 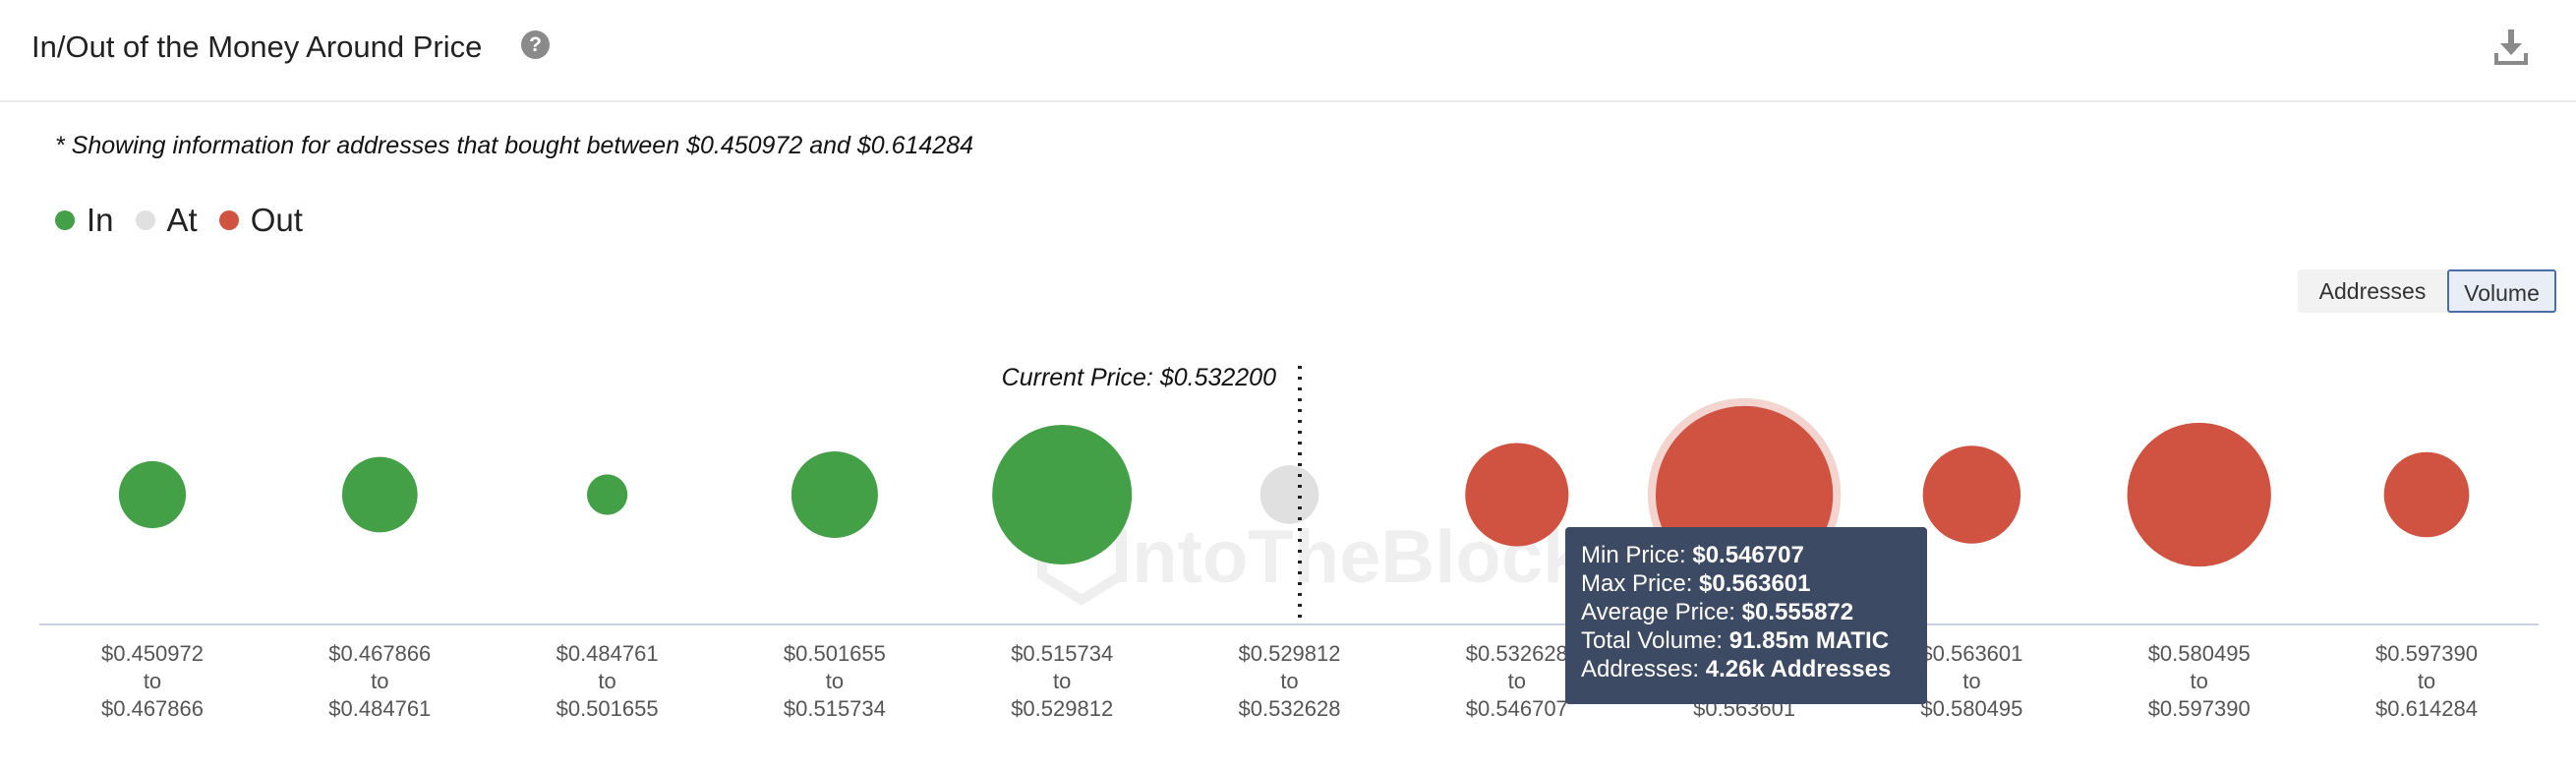 What do you see at coordinates (228, 220) in the screenshot?
I see `legend-swatch-out` at bounding box center [228, 220].